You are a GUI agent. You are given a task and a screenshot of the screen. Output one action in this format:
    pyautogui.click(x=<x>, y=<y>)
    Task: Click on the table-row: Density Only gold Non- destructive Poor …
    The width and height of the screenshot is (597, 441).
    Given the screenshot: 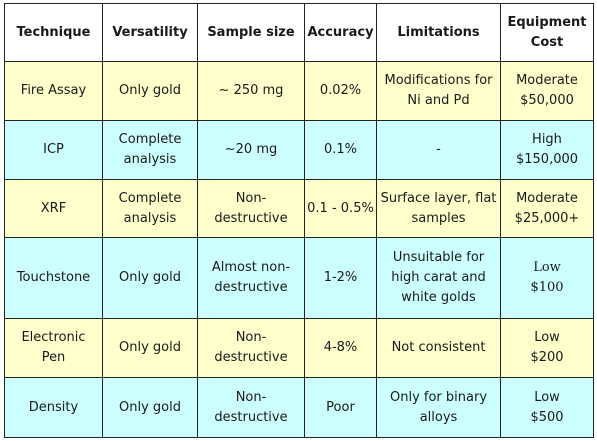 What is the action you would take?
    pyautogui.click(x=299, y=407)
    